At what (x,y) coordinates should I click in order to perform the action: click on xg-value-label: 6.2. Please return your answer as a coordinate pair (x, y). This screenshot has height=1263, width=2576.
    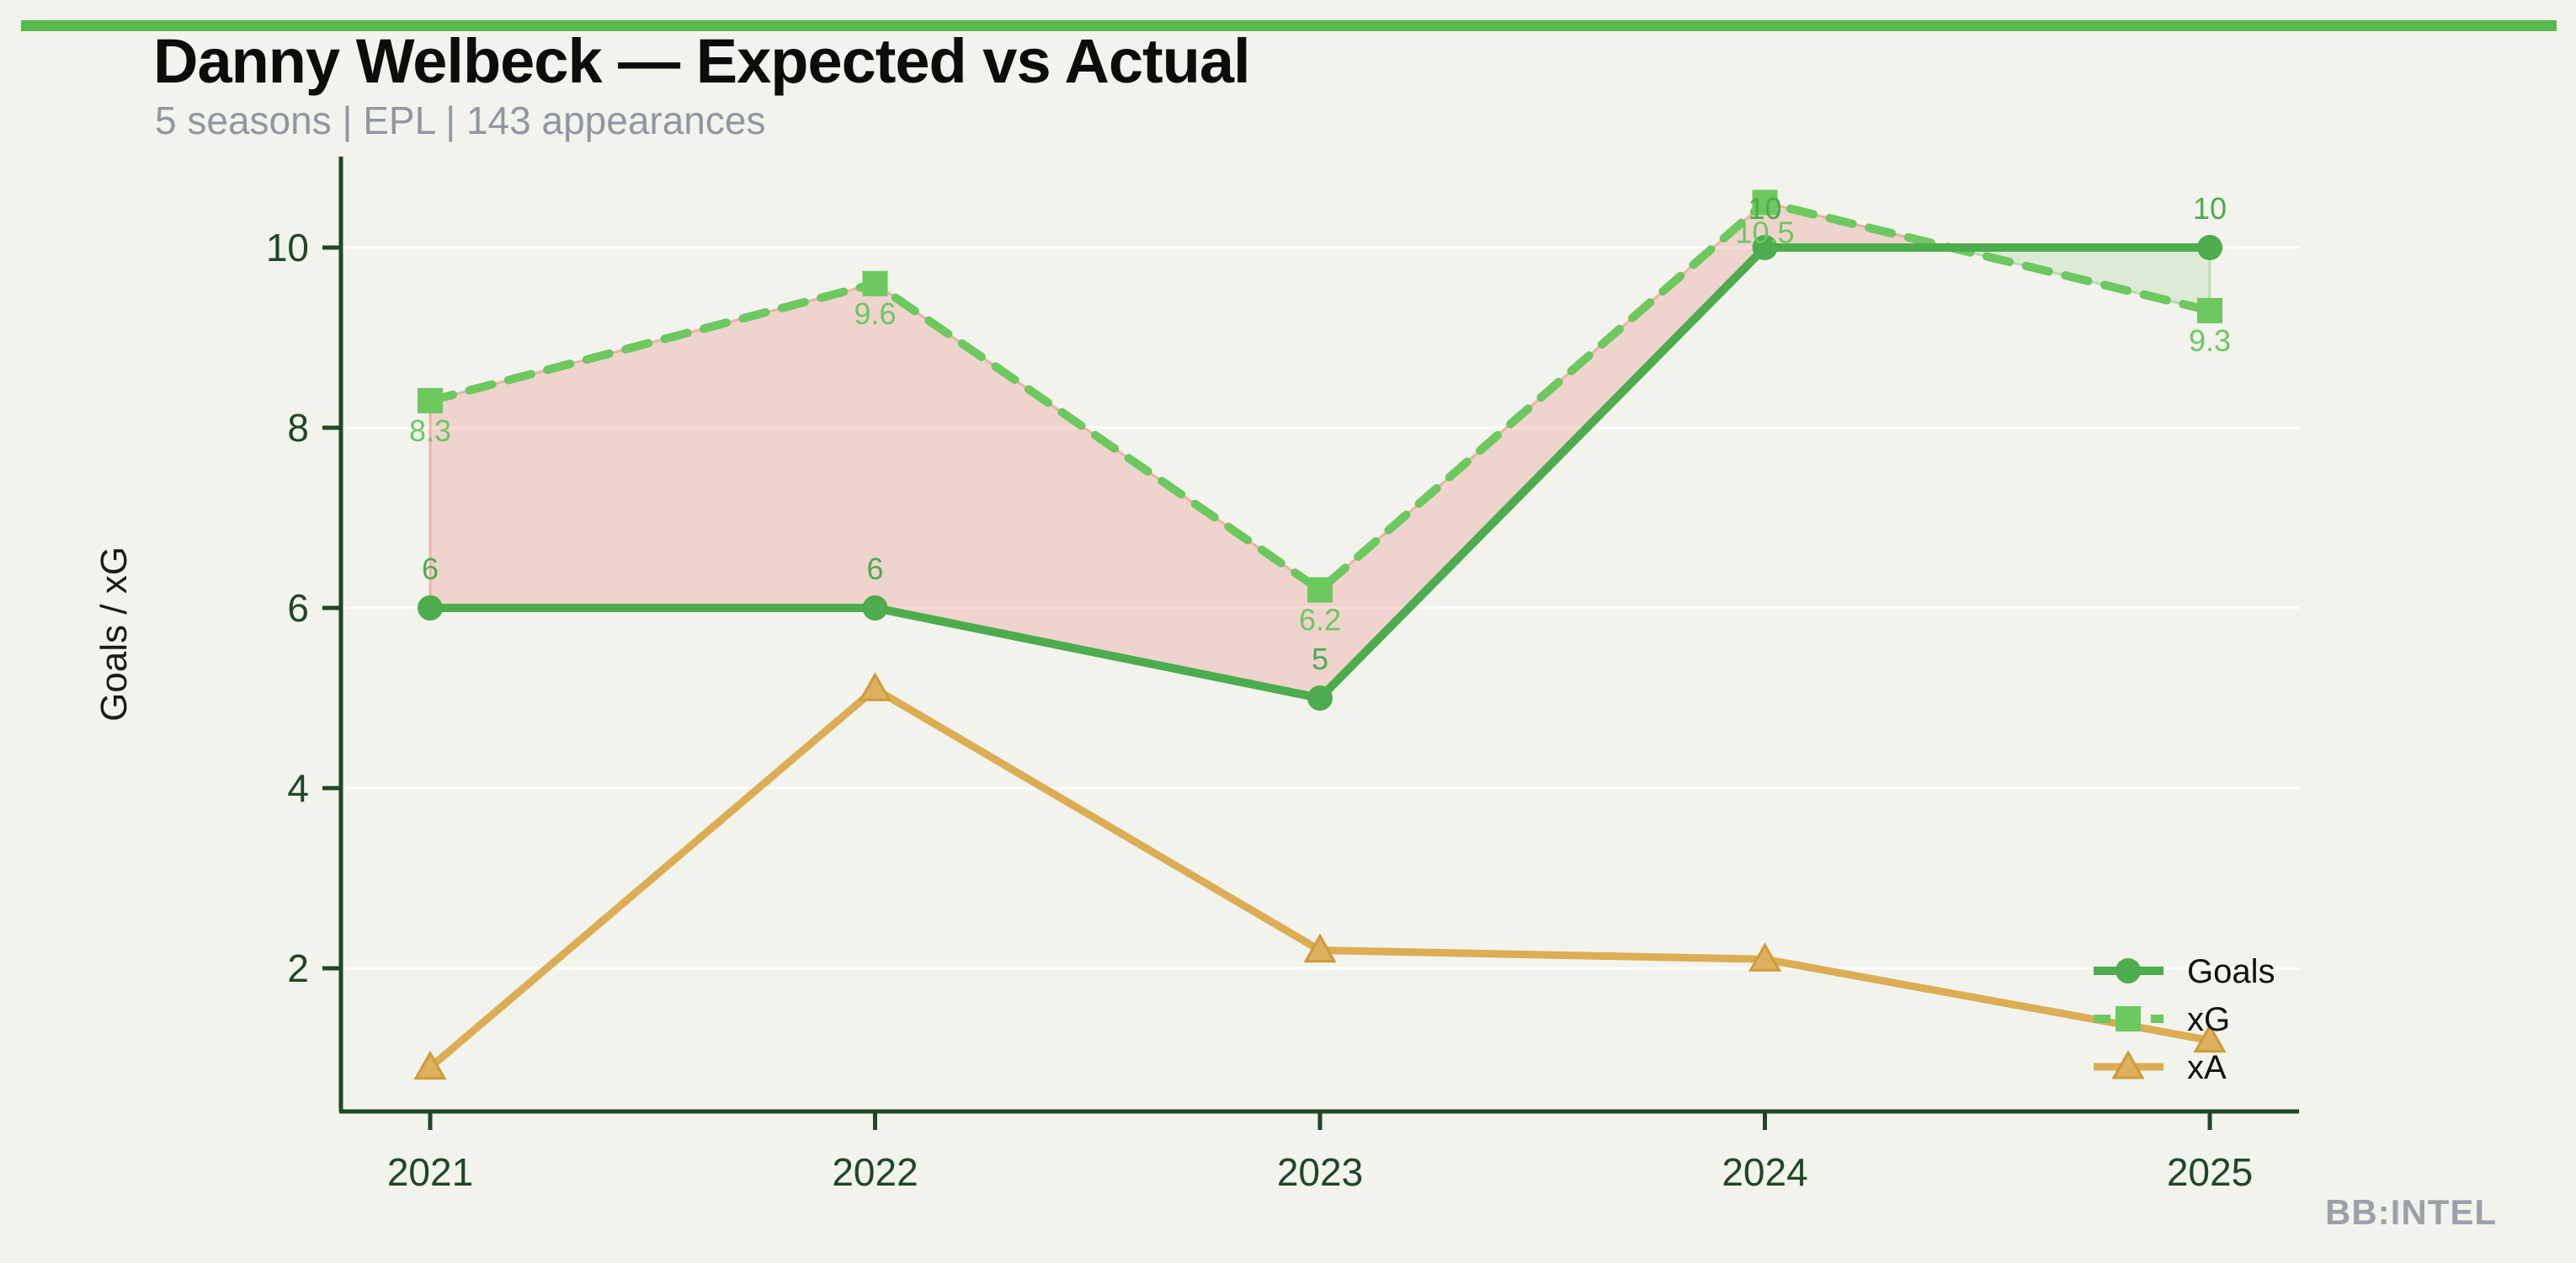
    Looking at the image, I should click on (1320, 620).